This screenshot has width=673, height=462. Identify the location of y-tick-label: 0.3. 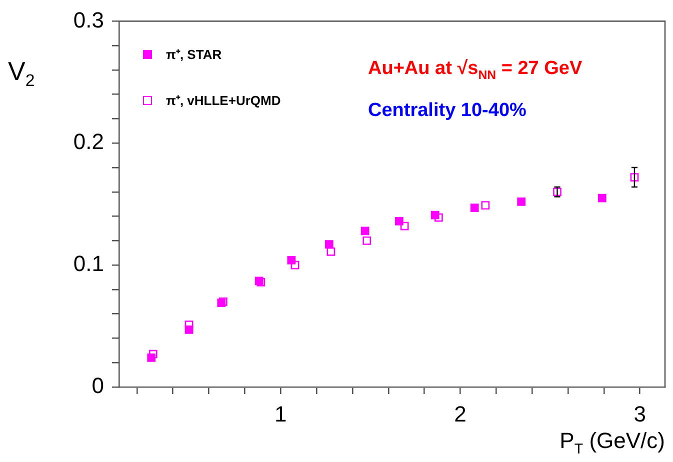
(88, 19).